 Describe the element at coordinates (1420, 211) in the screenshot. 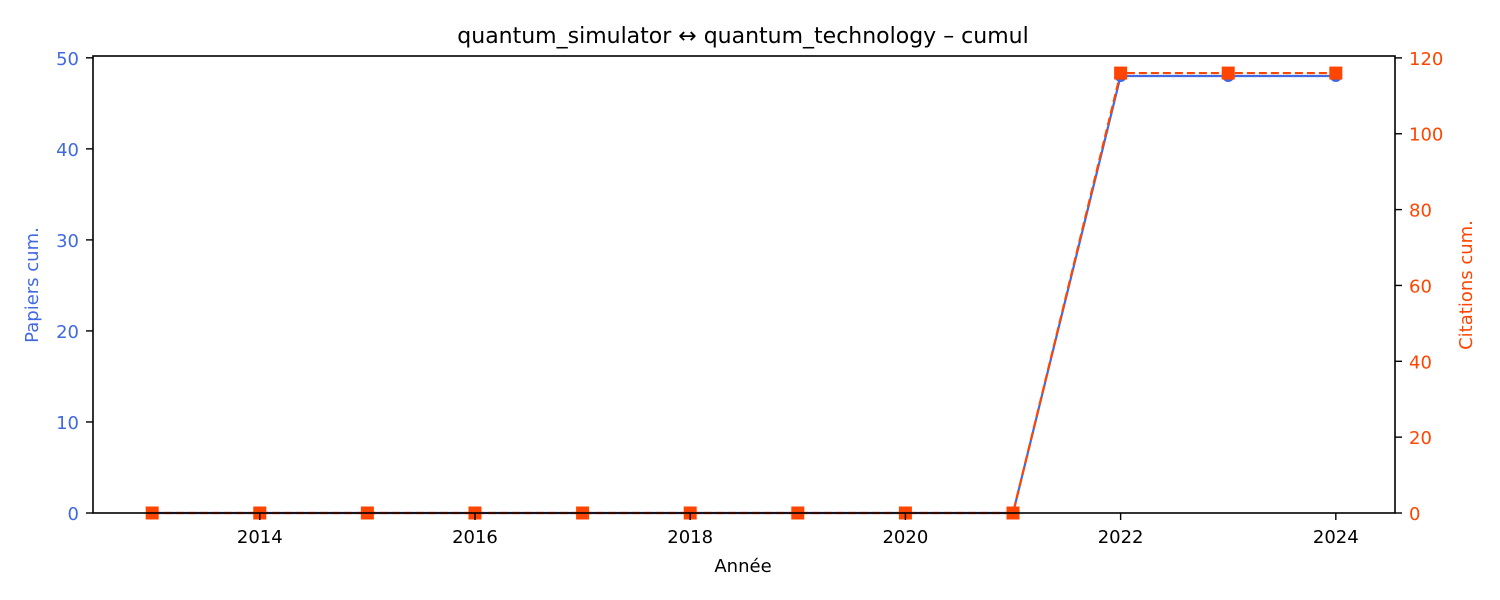

I see `y-right-tick-label-80: 80` at that location.